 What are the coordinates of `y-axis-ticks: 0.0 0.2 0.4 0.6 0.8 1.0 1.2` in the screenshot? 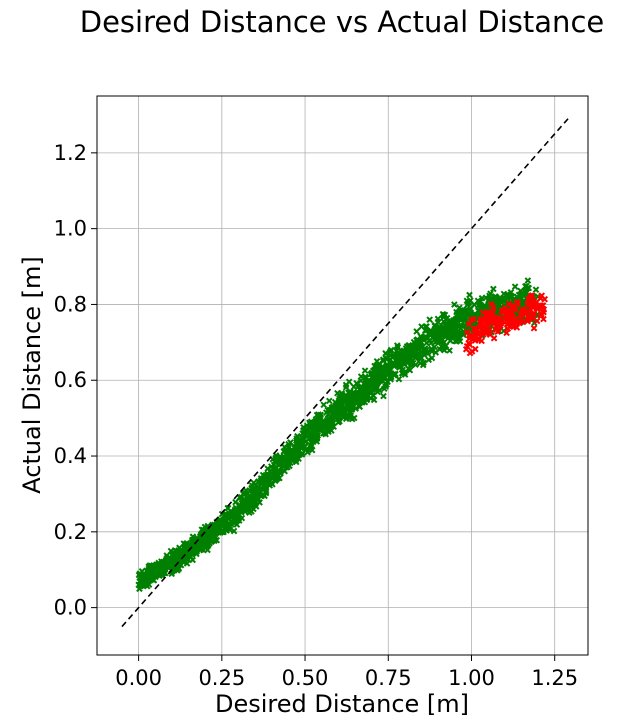 It's located at (75, 380).